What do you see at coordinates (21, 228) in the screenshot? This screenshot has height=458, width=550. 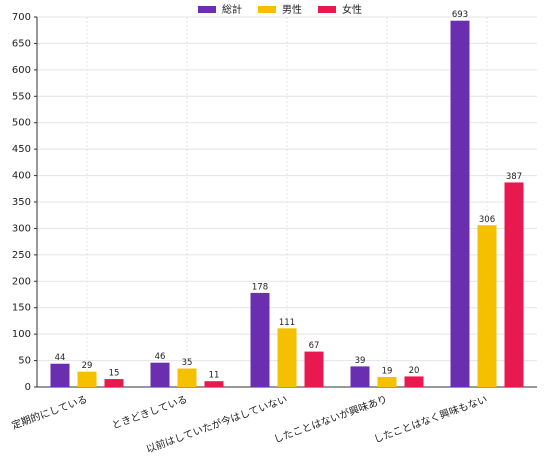 I see `y-tick-label: 300` at bounding box center [21, 228].